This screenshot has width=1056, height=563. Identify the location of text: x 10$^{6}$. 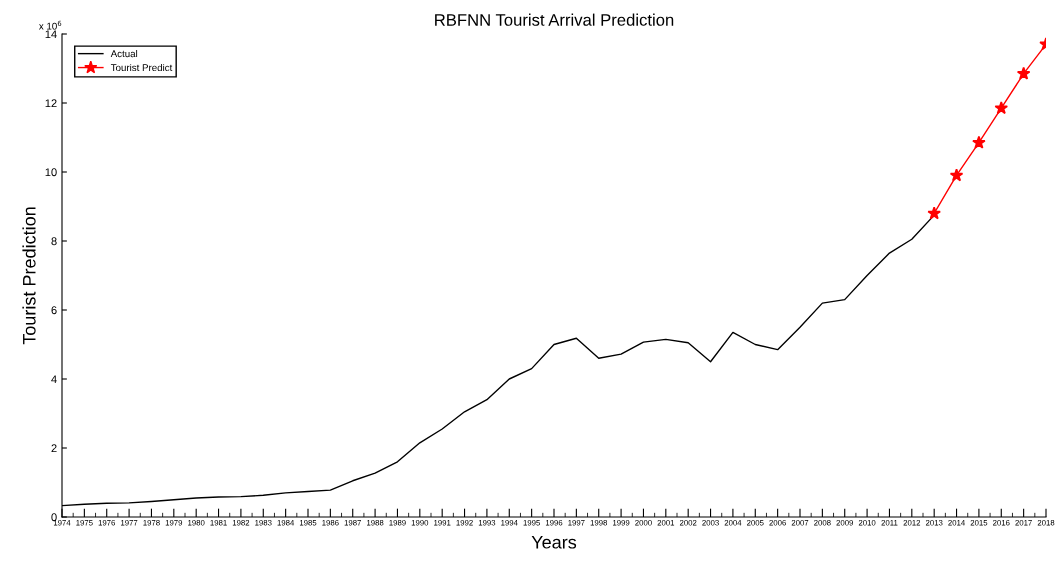
(50, 25).